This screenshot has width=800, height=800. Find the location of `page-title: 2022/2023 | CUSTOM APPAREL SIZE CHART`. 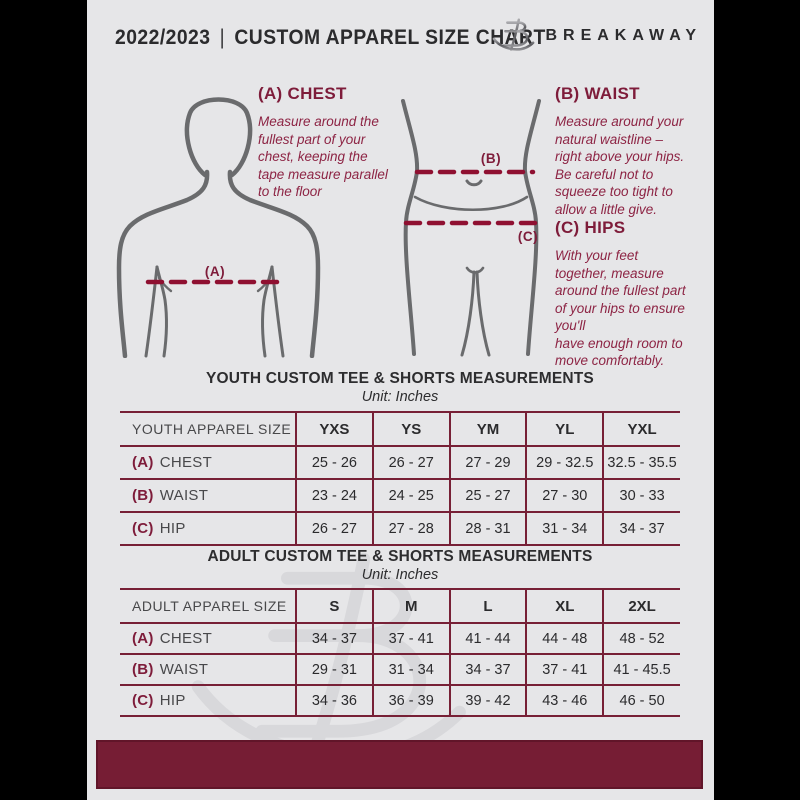

page-title: 2022/2023 | CUSTOM APPAREL SIZE CHART is located at coordinates (330, 38).